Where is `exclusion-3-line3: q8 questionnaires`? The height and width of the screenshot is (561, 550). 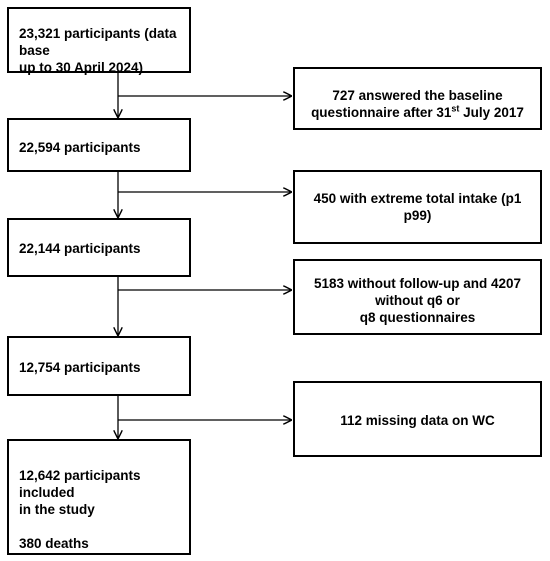 exclusion-3-line3: q8 questionnaires is located at coordinates (417, 317).